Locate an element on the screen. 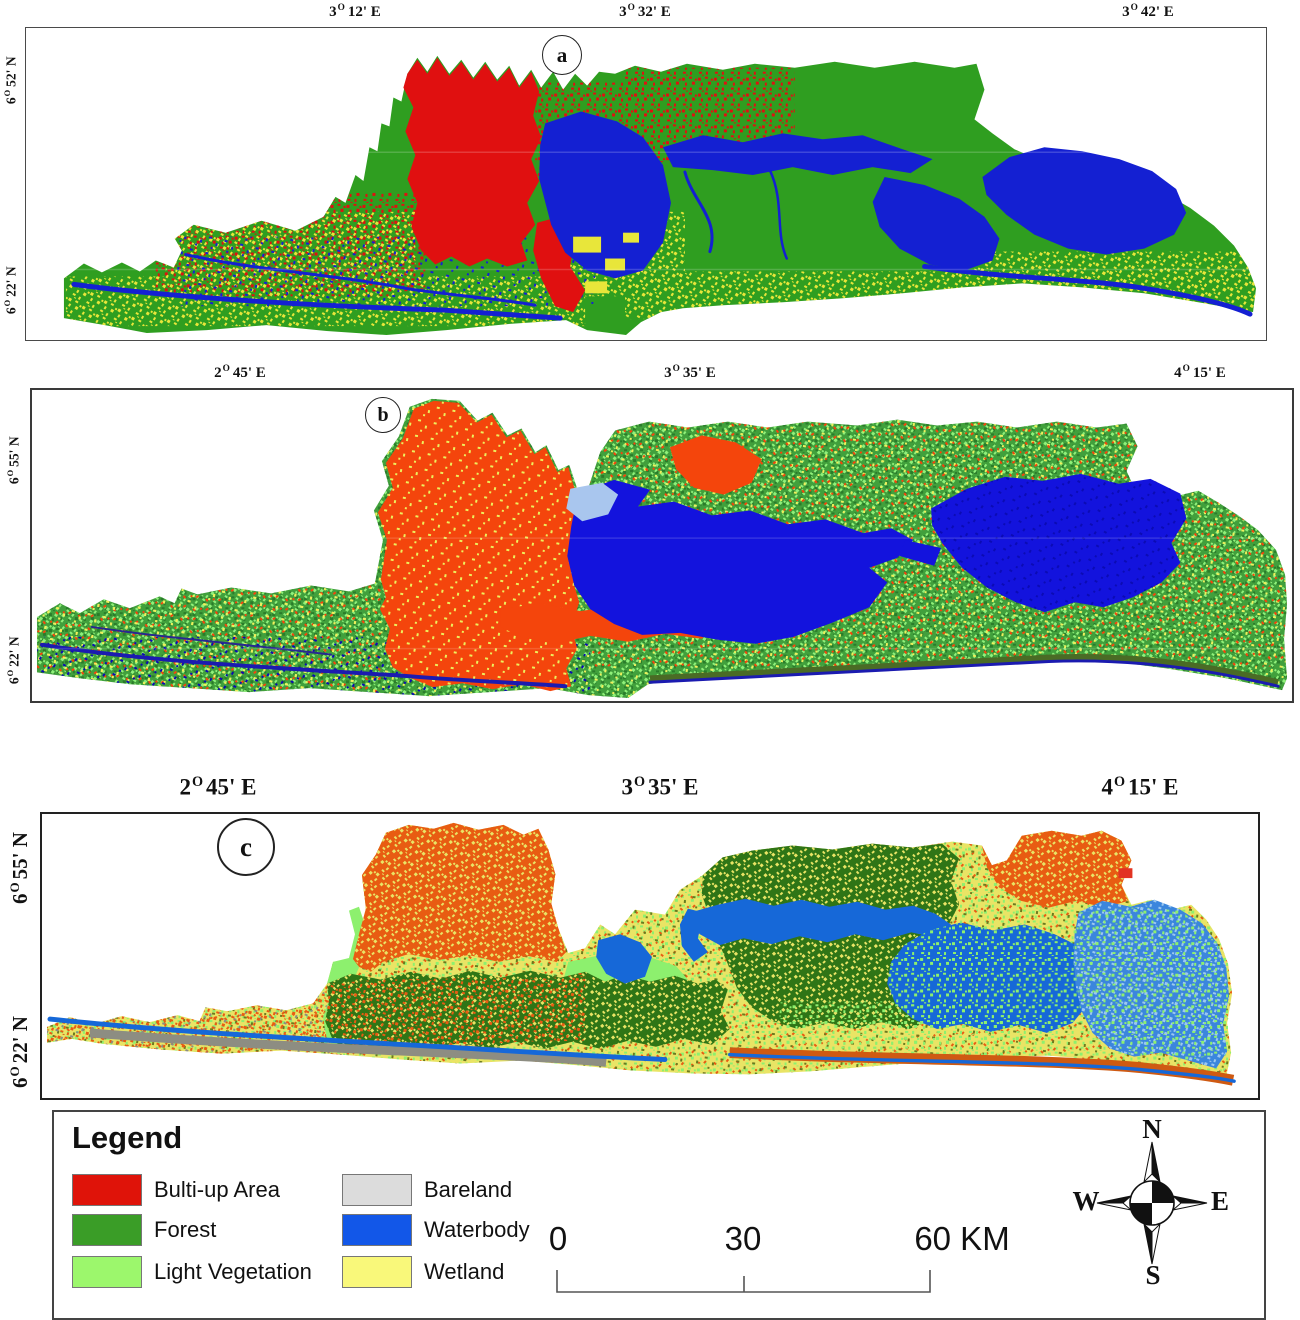  scalebar-label-mid: 30 is located at coordinates (743, 1238).